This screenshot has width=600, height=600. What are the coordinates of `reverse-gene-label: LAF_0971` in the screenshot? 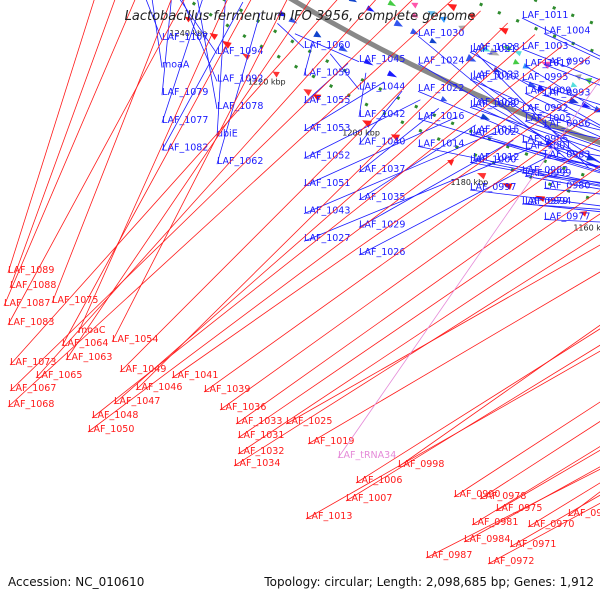 It's located at (533, 544).